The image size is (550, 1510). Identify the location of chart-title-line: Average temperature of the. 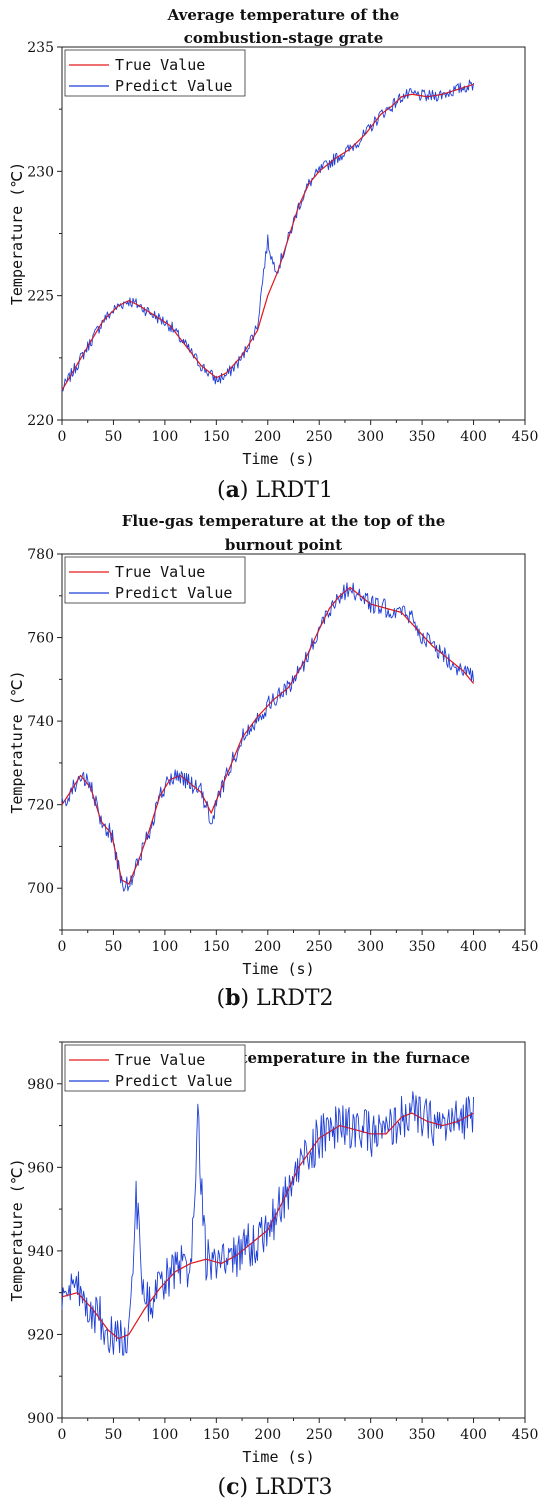
(283, 15).